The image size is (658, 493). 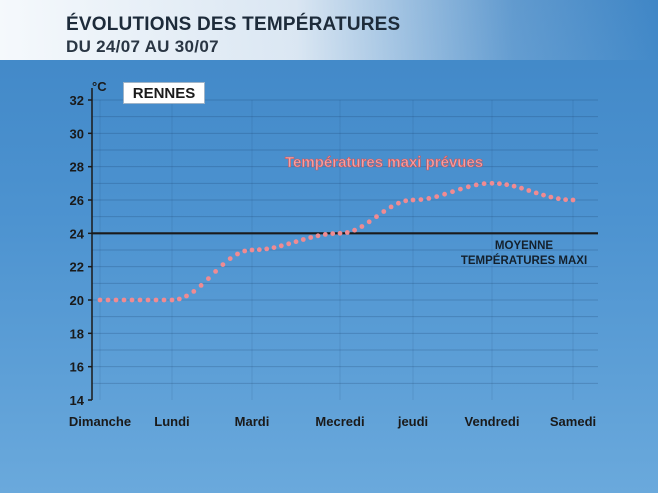 I want to click on y-tick-label: 30, so click(x=77, y=133).